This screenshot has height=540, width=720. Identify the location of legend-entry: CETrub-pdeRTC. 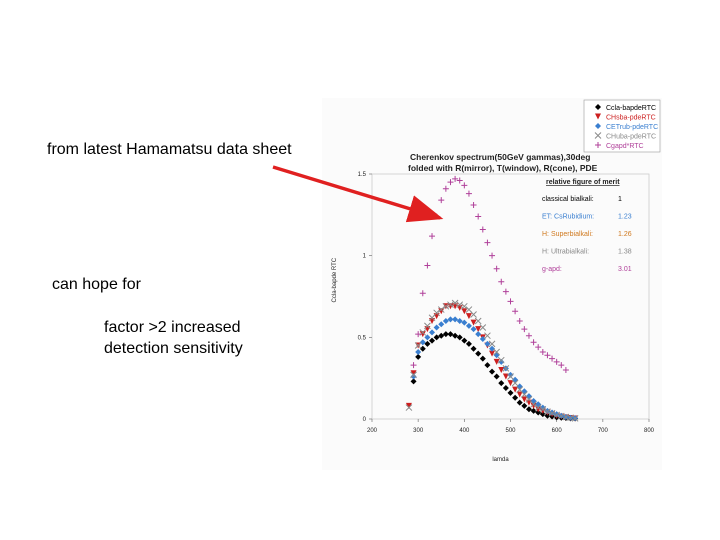
(632, 127).